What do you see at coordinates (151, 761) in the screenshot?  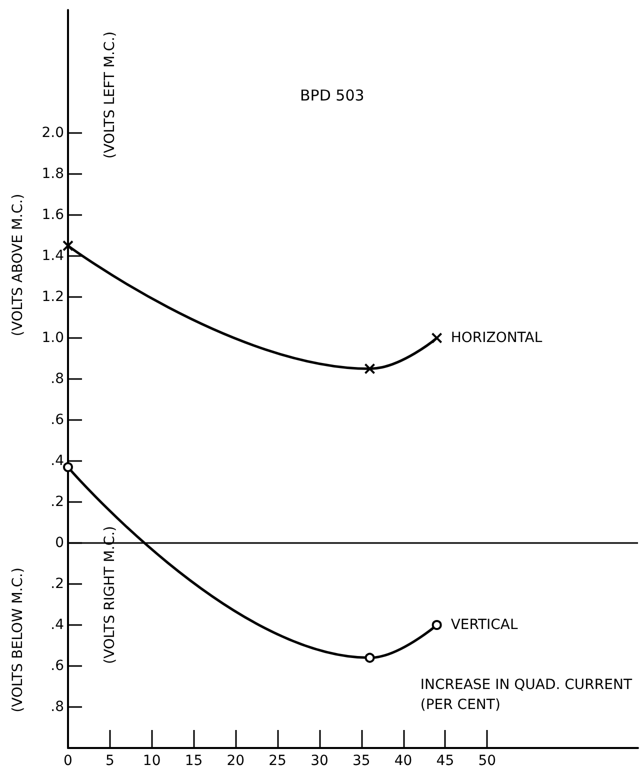 I see `x-tick-label: 10` at bounding box center [151, 761].